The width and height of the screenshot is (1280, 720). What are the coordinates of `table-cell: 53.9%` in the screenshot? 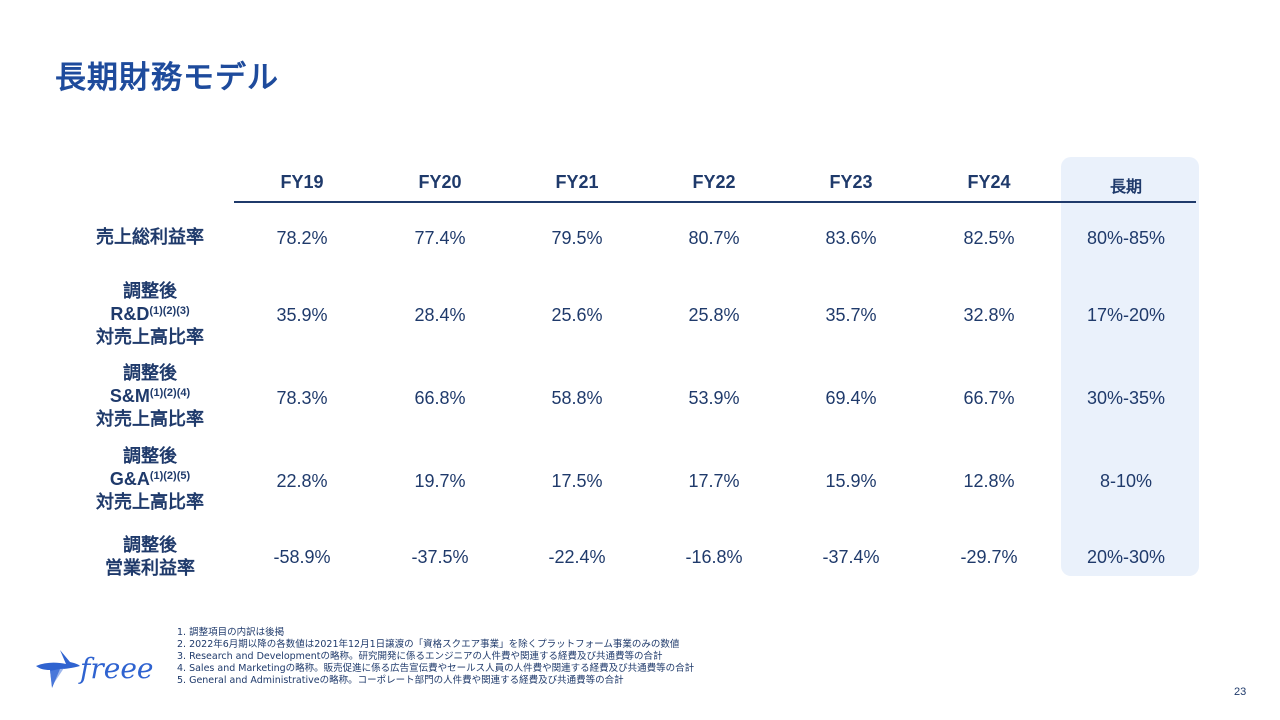 It's located at (714, 398).